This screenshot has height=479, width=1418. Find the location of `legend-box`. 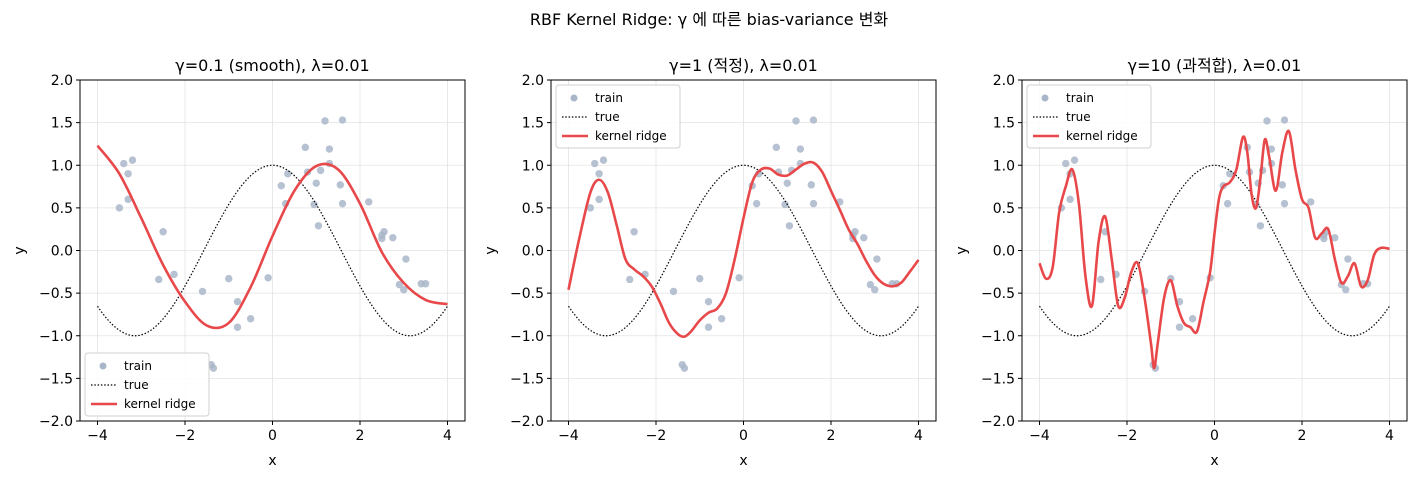

legend-box is located at coordinates (147, 384).